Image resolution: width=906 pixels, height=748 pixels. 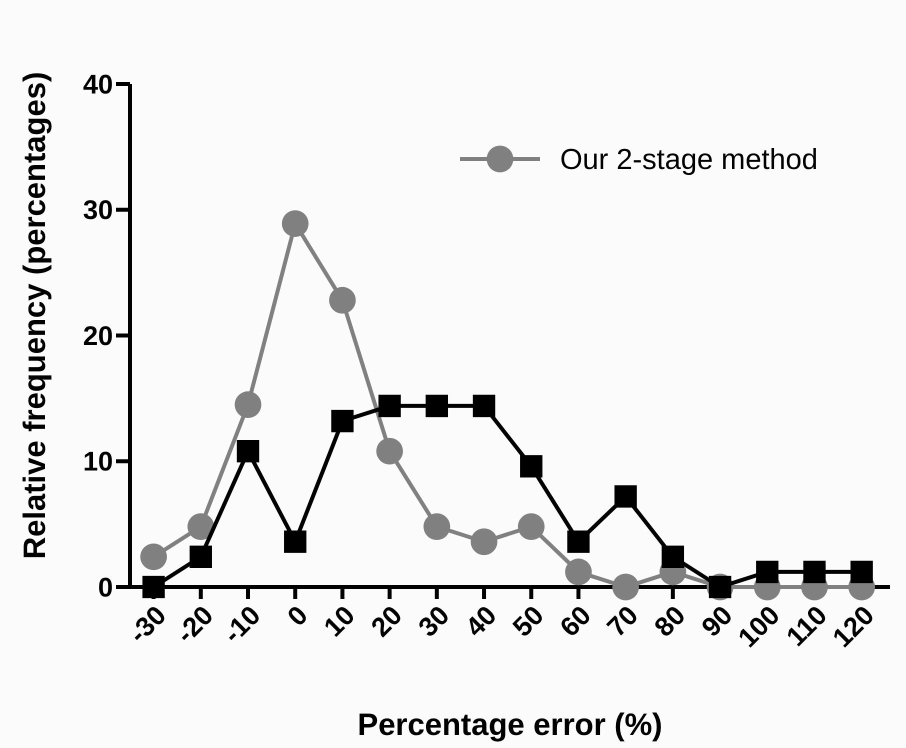 I want to click on x-axis-title: Percentage error (%), so click(x=510, y=724).